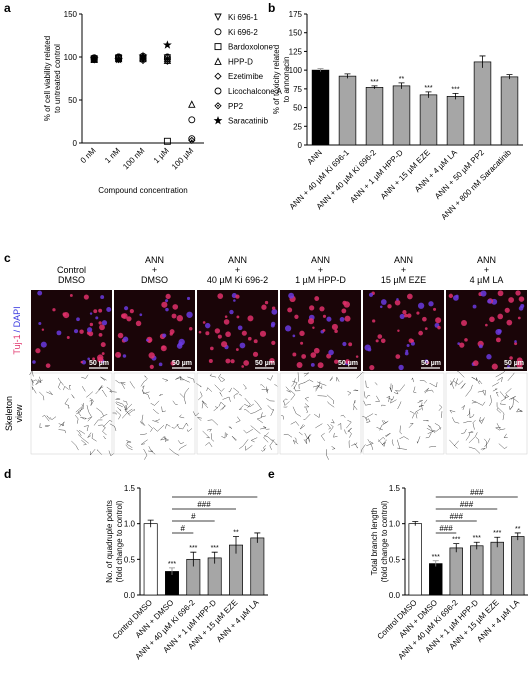  What do you see at coordinates (237, 330) in the screenshot?
I see `fluorescence-image` at bounding box center [237, 330].